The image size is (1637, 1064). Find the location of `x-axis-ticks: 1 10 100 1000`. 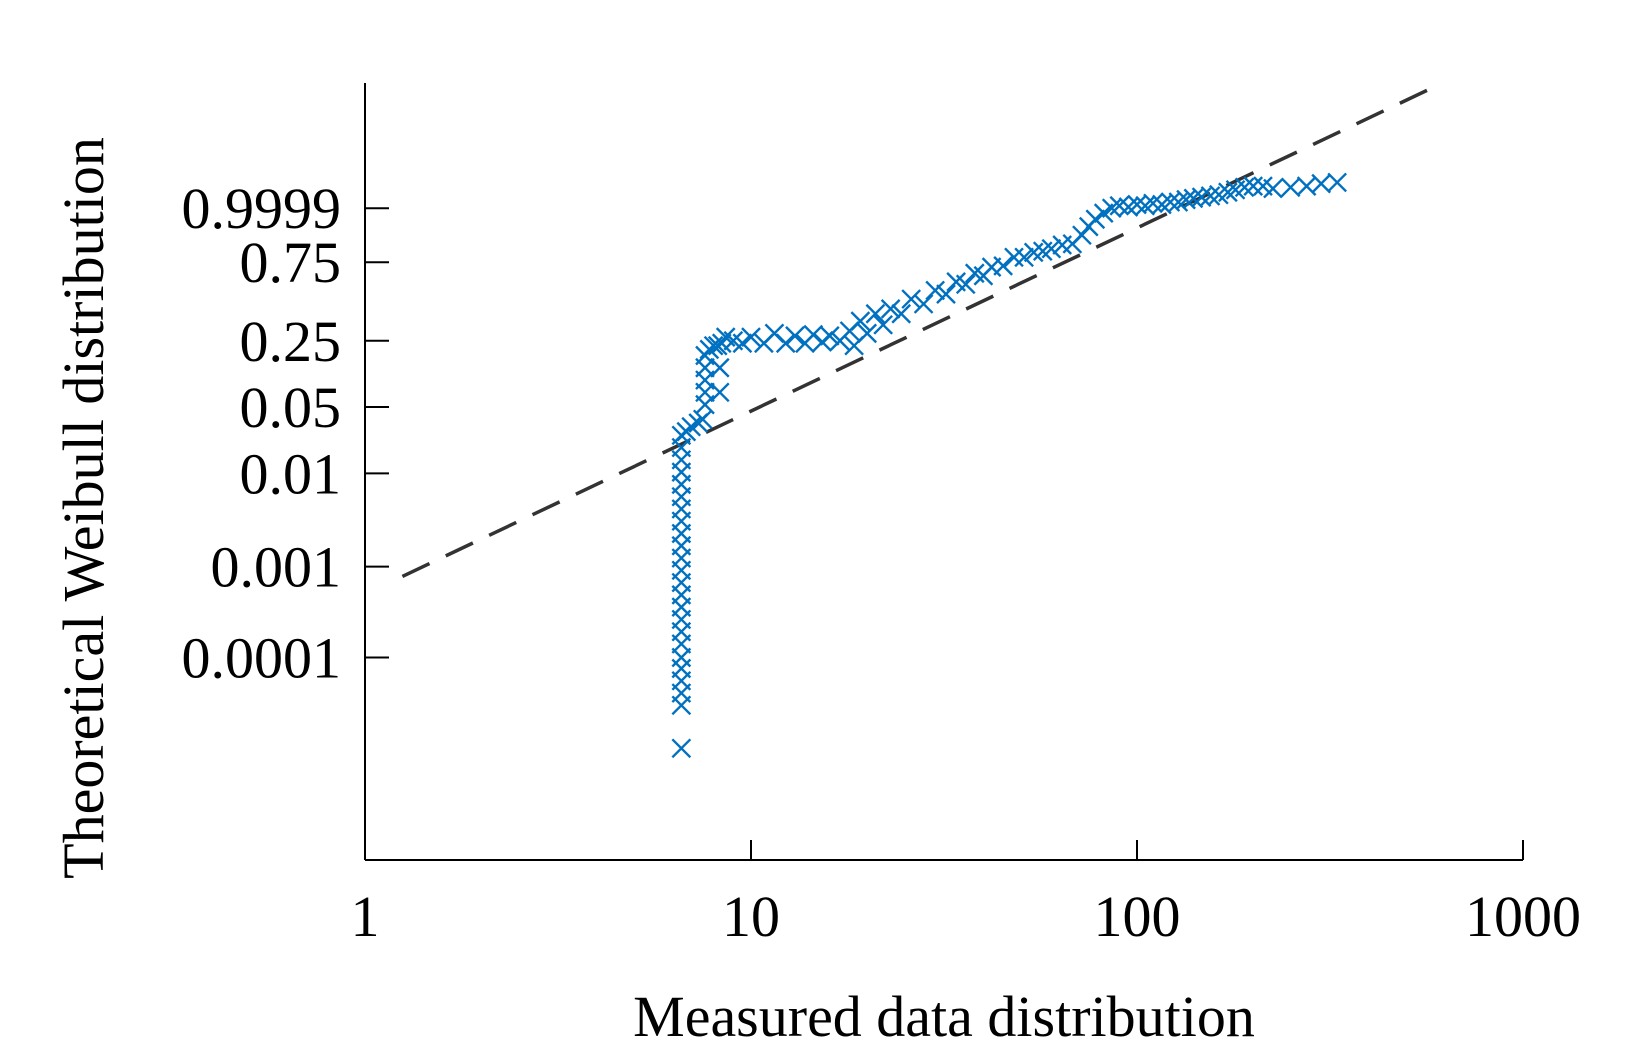

x-axis-ticks: 1 10 100 1000 is located at coordinates (966, 894).